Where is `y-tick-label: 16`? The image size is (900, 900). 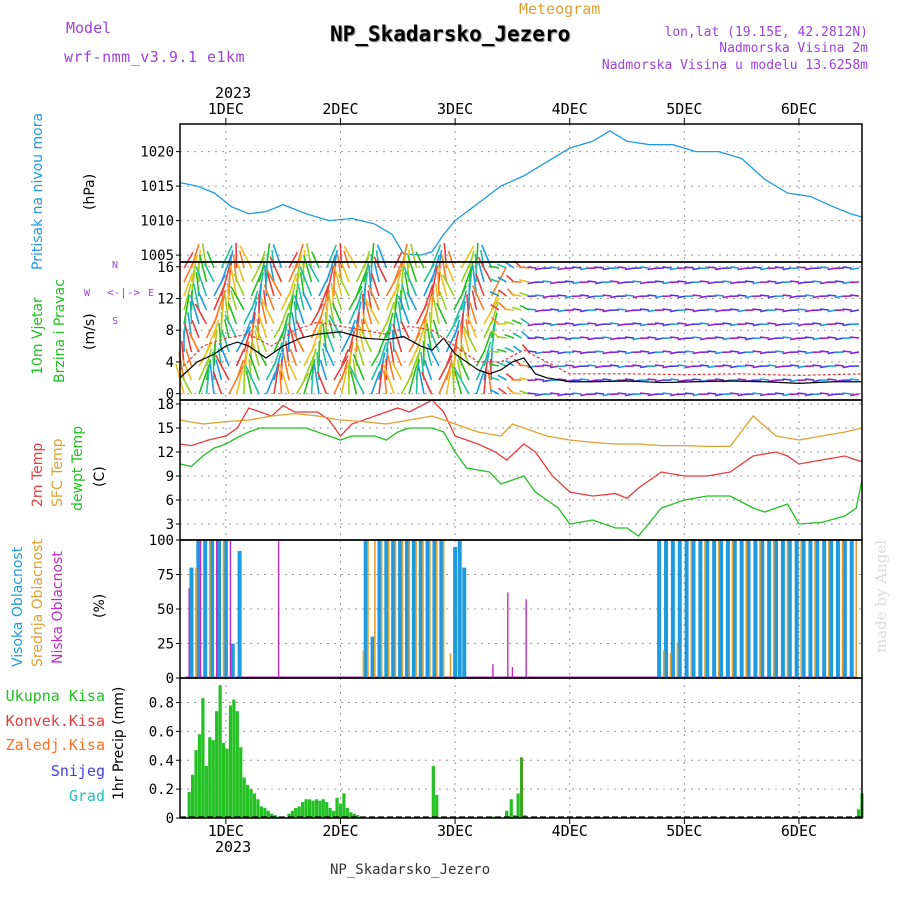
y-tick-label: 16 is located at coordinates (165, 268).